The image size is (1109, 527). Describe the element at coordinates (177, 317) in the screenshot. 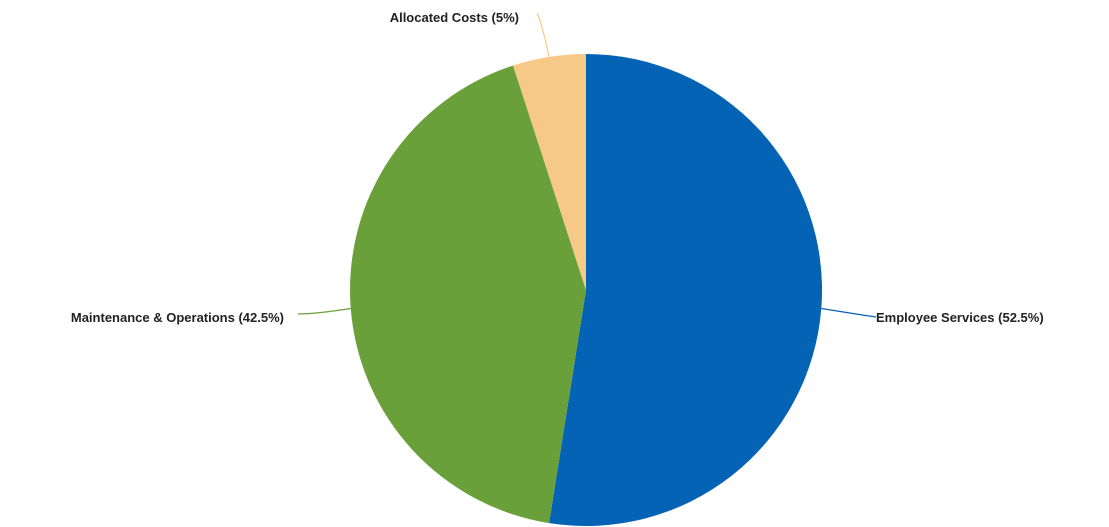

I see `slice-label-1: Maintenance & Operations (42.5%)` at that location.